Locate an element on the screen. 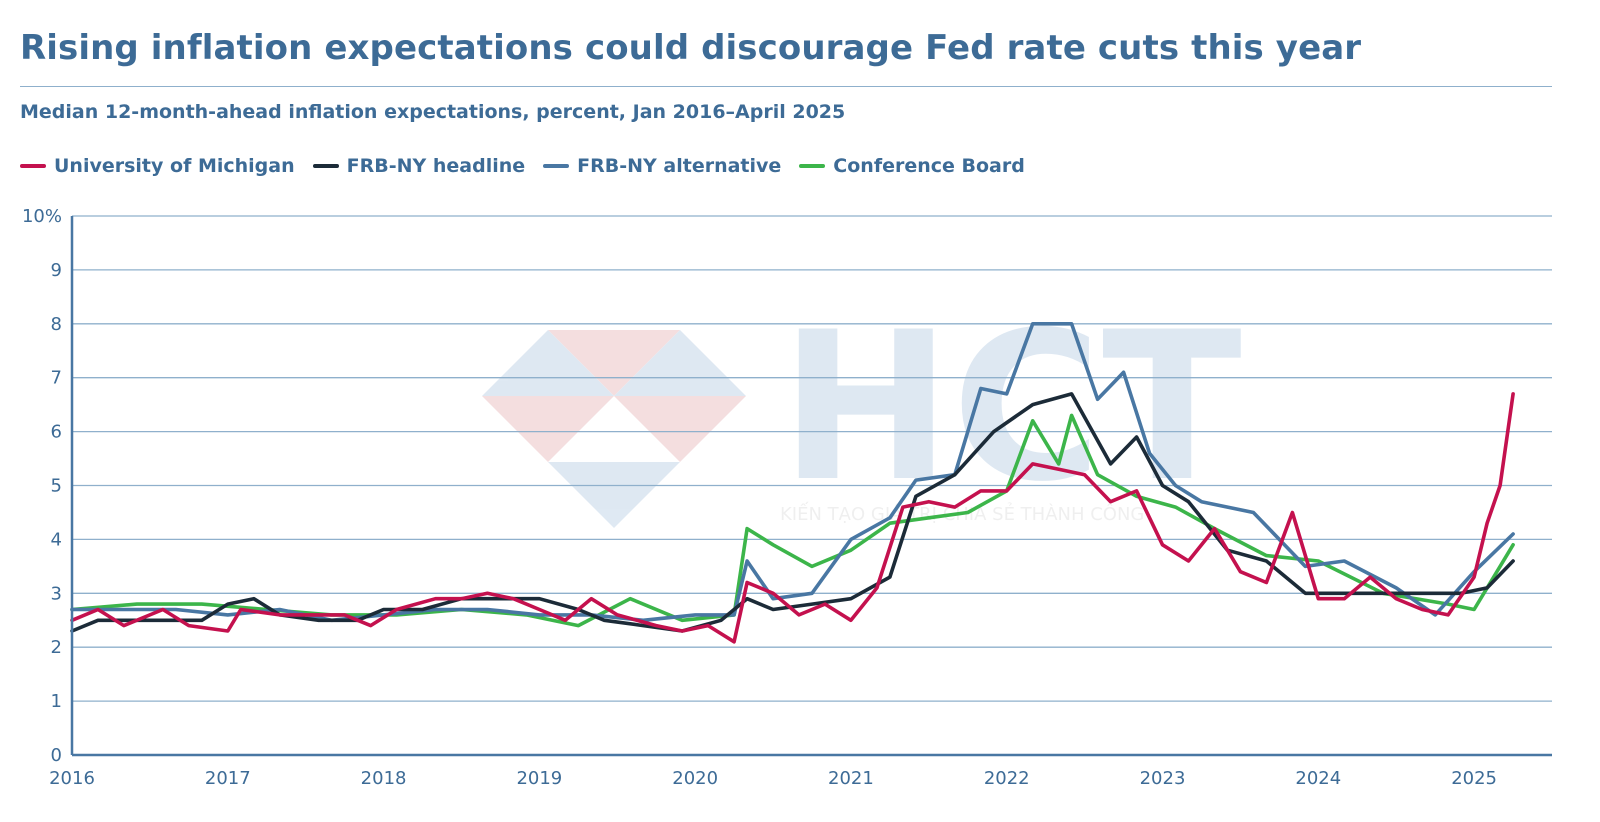  legend-label-michigan: University of Michigan is located at coordinates (174, 166).